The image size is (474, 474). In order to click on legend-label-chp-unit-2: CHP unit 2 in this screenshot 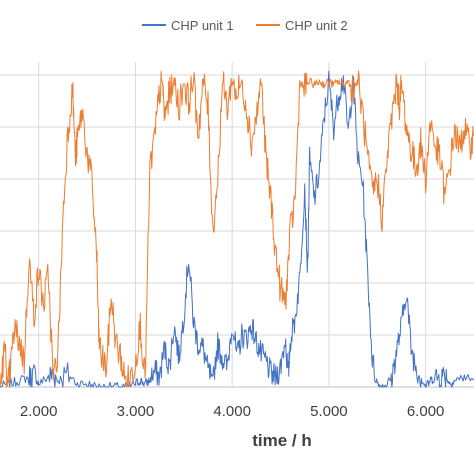, I will do `click(316, 25)`.